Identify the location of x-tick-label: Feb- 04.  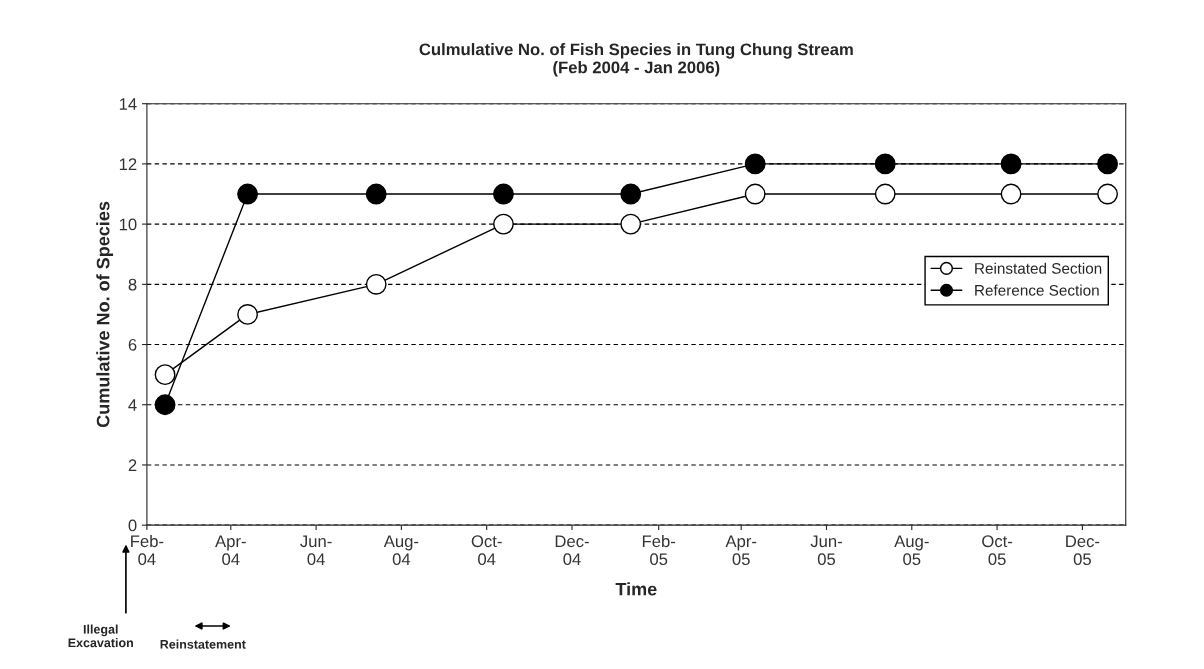
(147, 550).